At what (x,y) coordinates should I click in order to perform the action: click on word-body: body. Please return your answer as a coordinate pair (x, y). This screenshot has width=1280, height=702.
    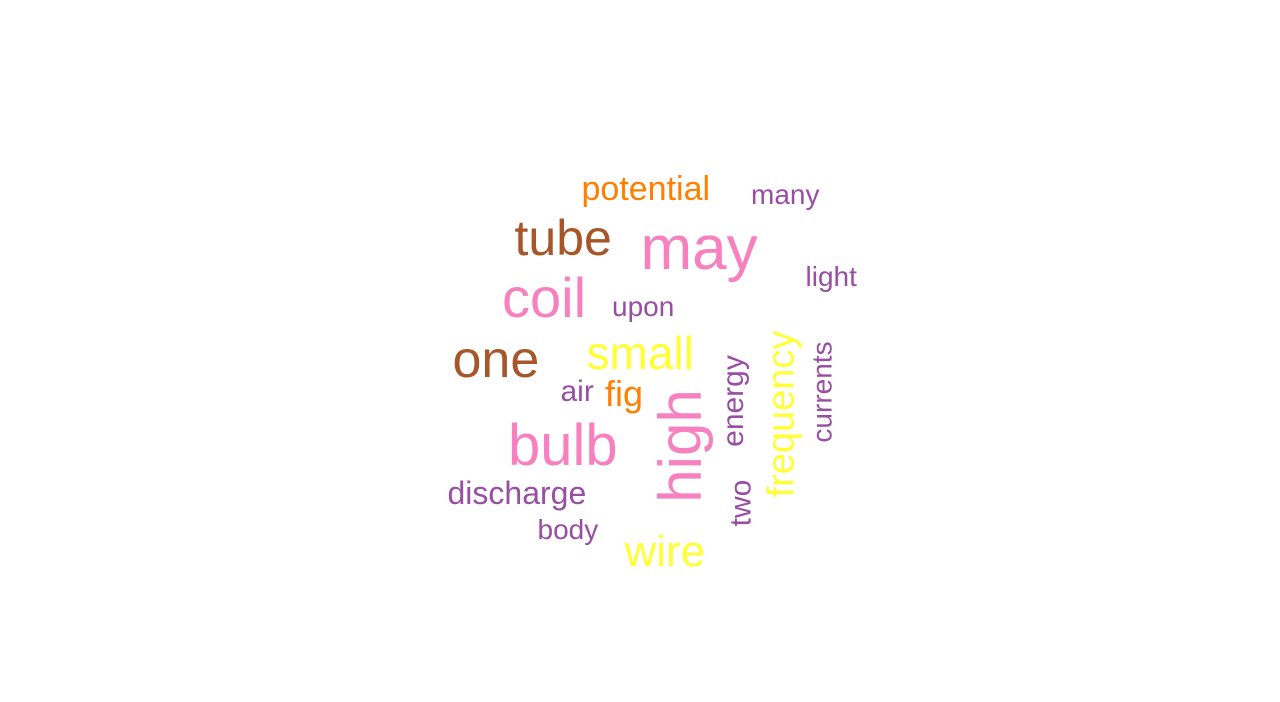
    Looking at the image, I should click on (568, 529).